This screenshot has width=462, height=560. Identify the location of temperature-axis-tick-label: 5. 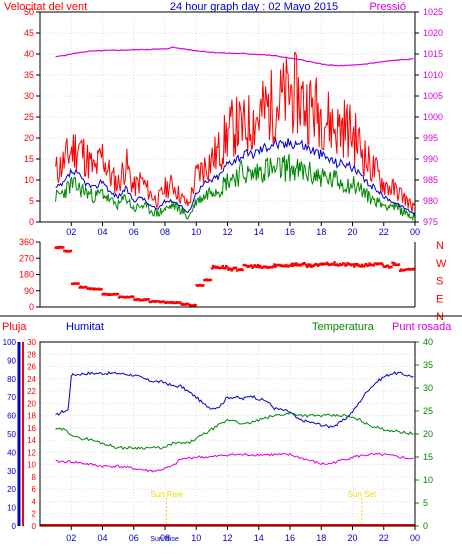
(425, 503).